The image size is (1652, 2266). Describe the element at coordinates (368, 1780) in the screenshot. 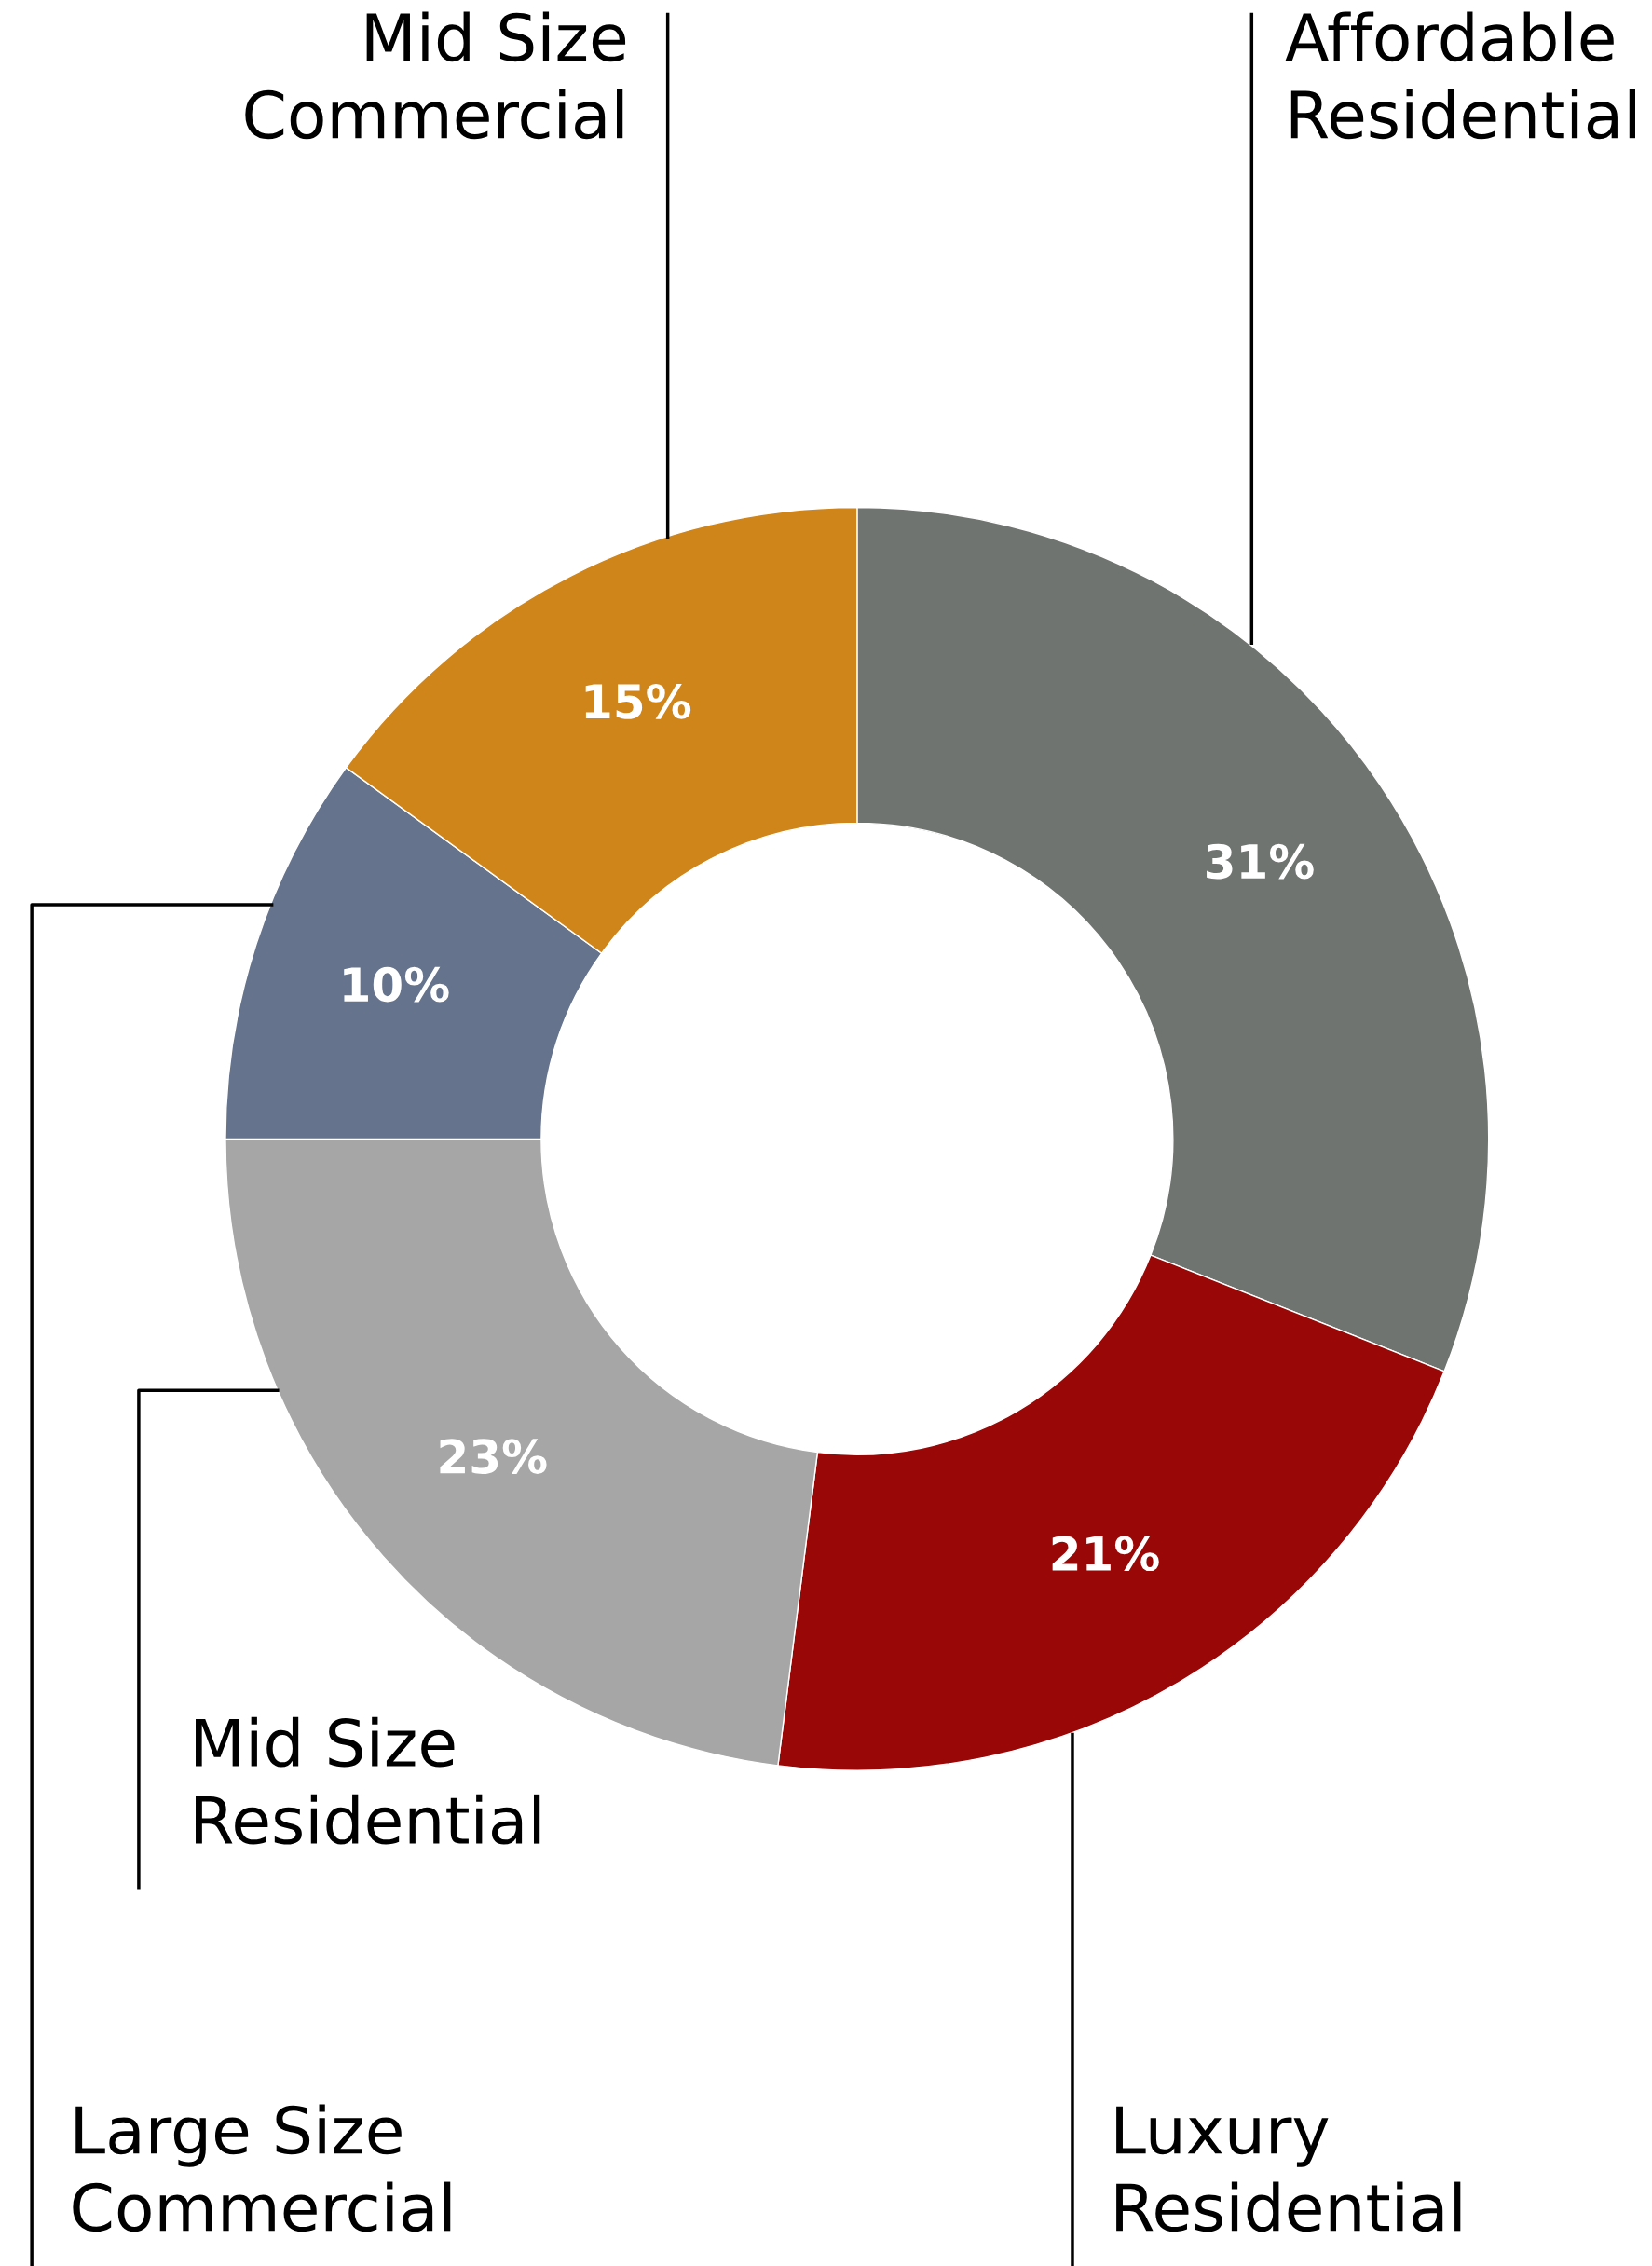

I see `slice-label: Mid Size Residential` at that location.